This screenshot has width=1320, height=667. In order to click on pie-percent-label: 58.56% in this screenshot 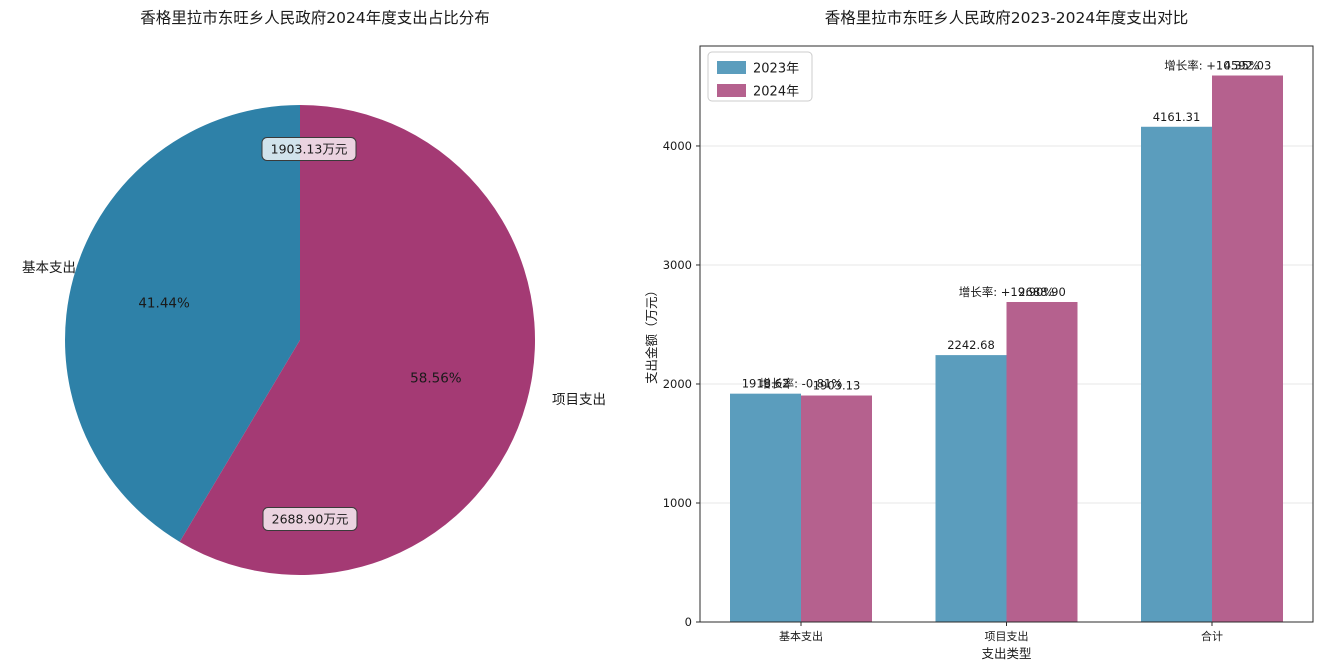, I will do `click(436, 378)`.